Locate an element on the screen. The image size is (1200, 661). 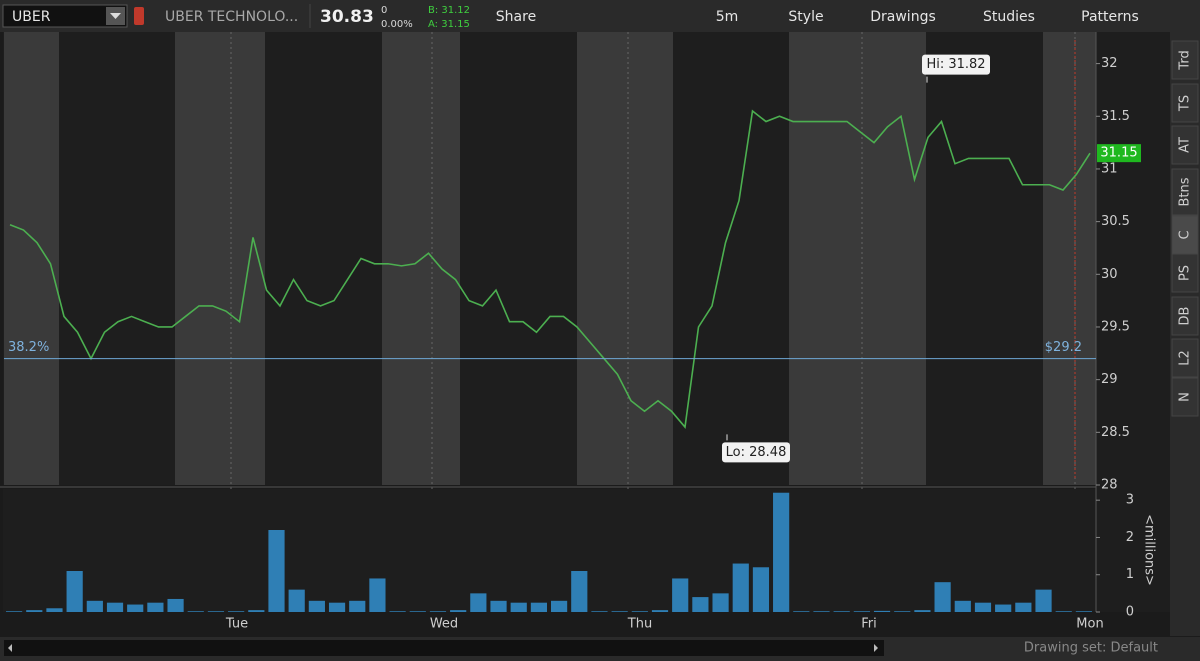
x-tick-label: Tue is located at coordinates (236, 624).